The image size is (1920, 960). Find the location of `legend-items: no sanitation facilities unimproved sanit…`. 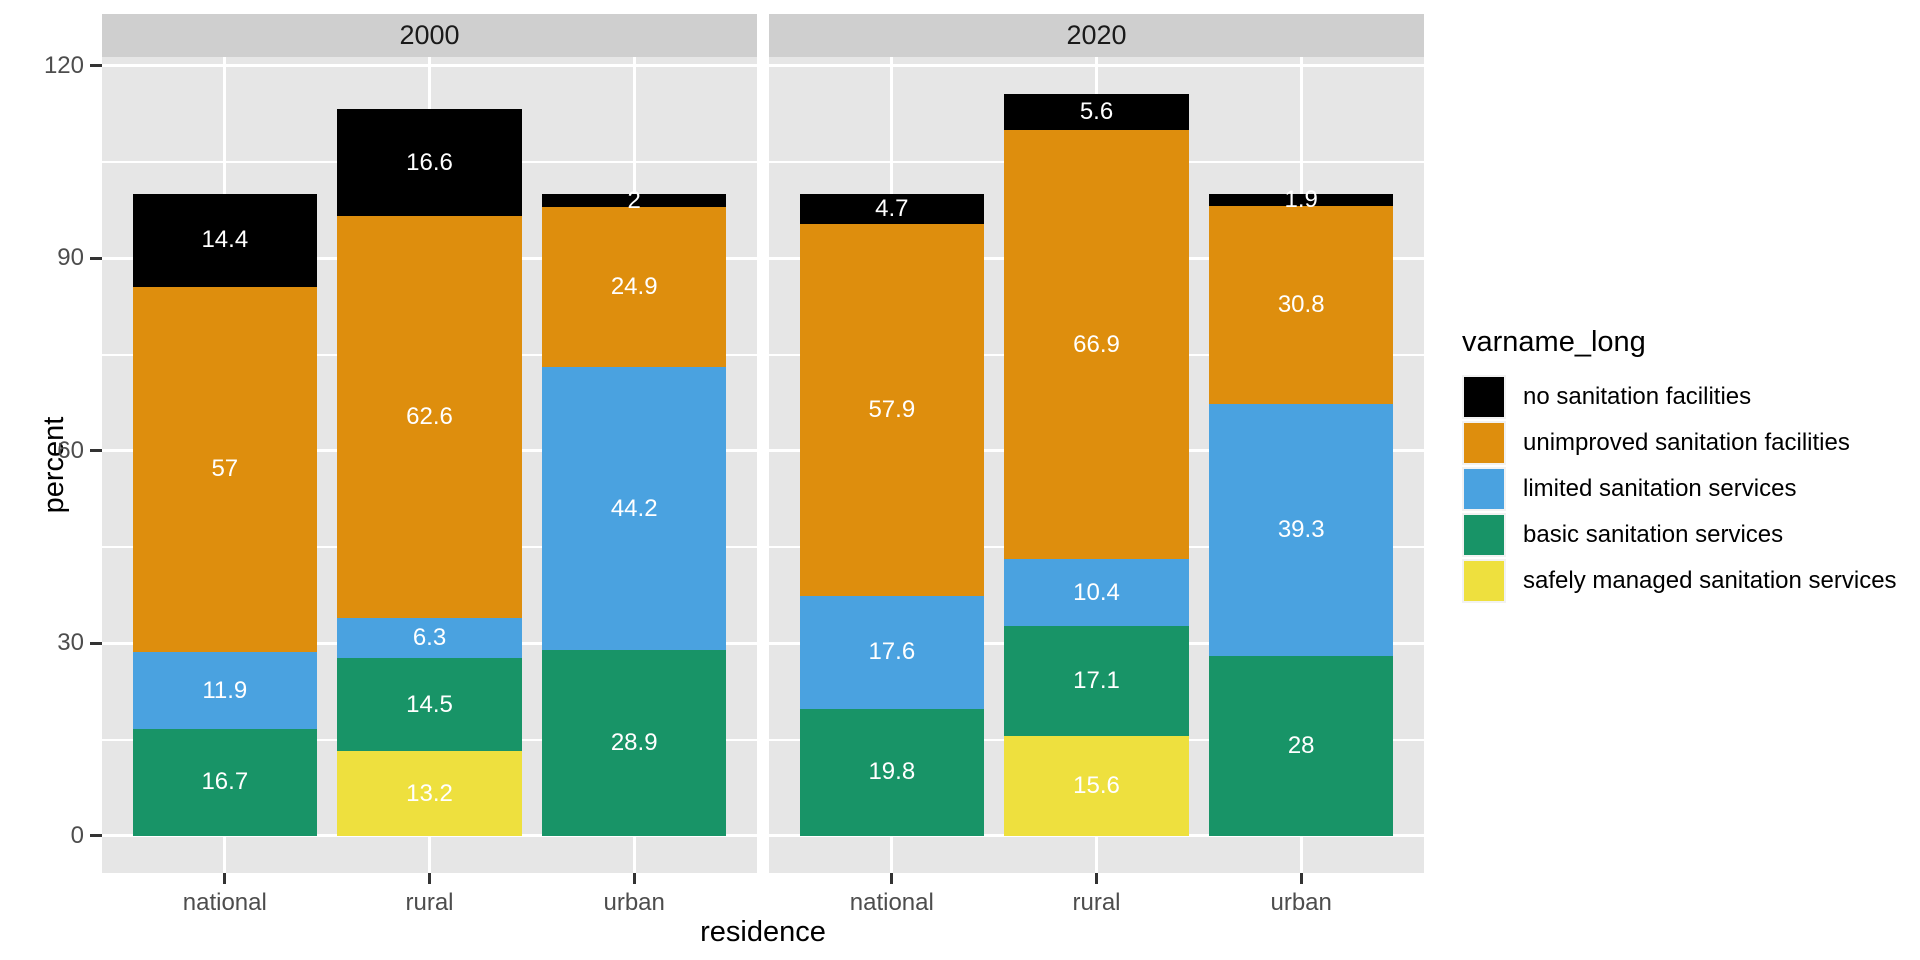

legend-items: no sanitation facilities unimproved sanit… is located at coordinates (1679, 489).